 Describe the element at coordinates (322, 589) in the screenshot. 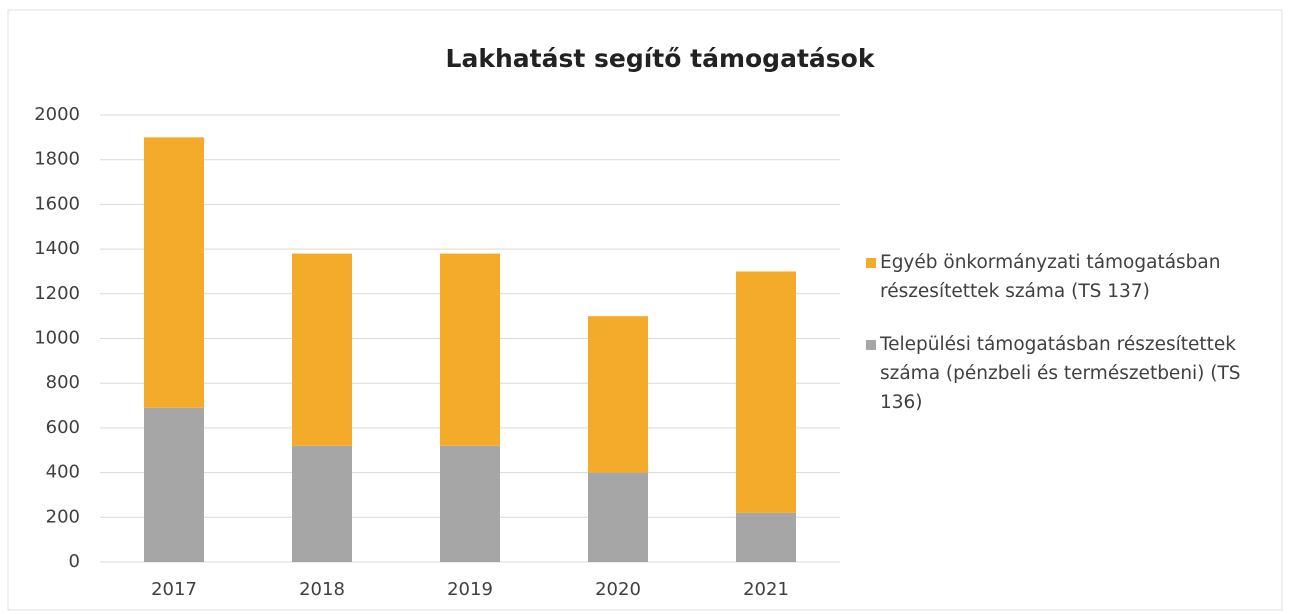

I see `x-tick-label: 2018` at that location.